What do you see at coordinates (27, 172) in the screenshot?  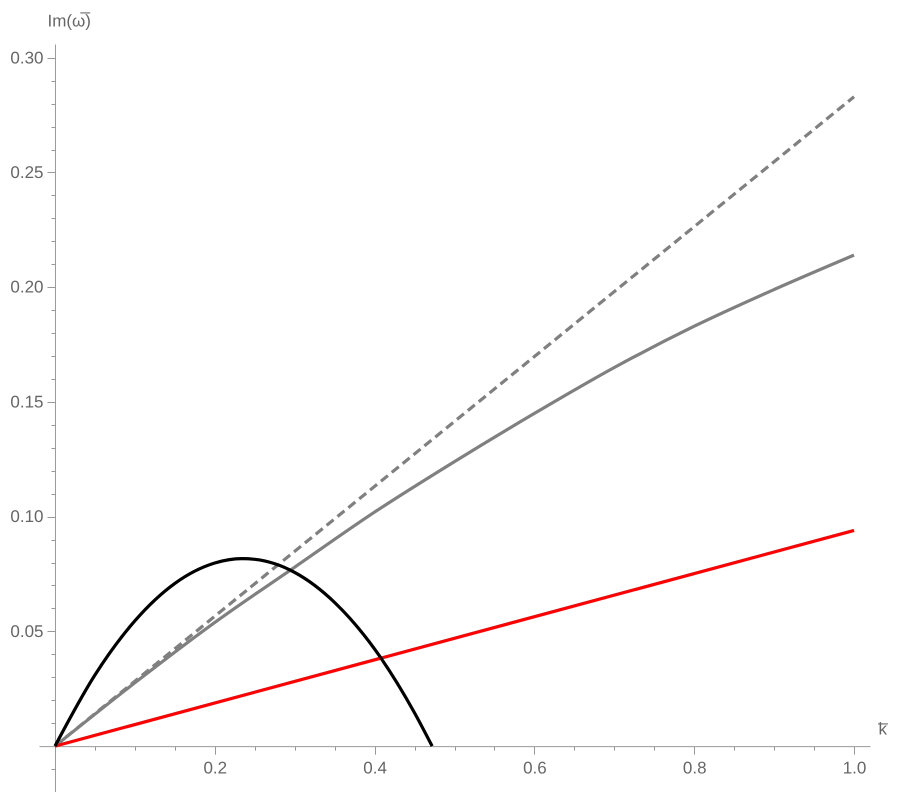 I see `y-tick-label: 0.25` at bounding box center [27, 172].